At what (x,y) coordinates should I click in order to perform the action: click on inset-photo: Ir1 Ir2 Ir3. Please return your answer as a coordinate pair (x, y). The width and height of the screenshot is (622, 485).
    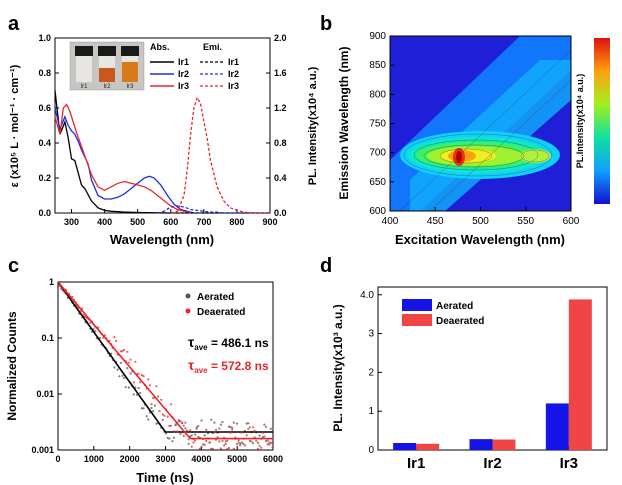
    Looking at the image, I should click on (107, 66).